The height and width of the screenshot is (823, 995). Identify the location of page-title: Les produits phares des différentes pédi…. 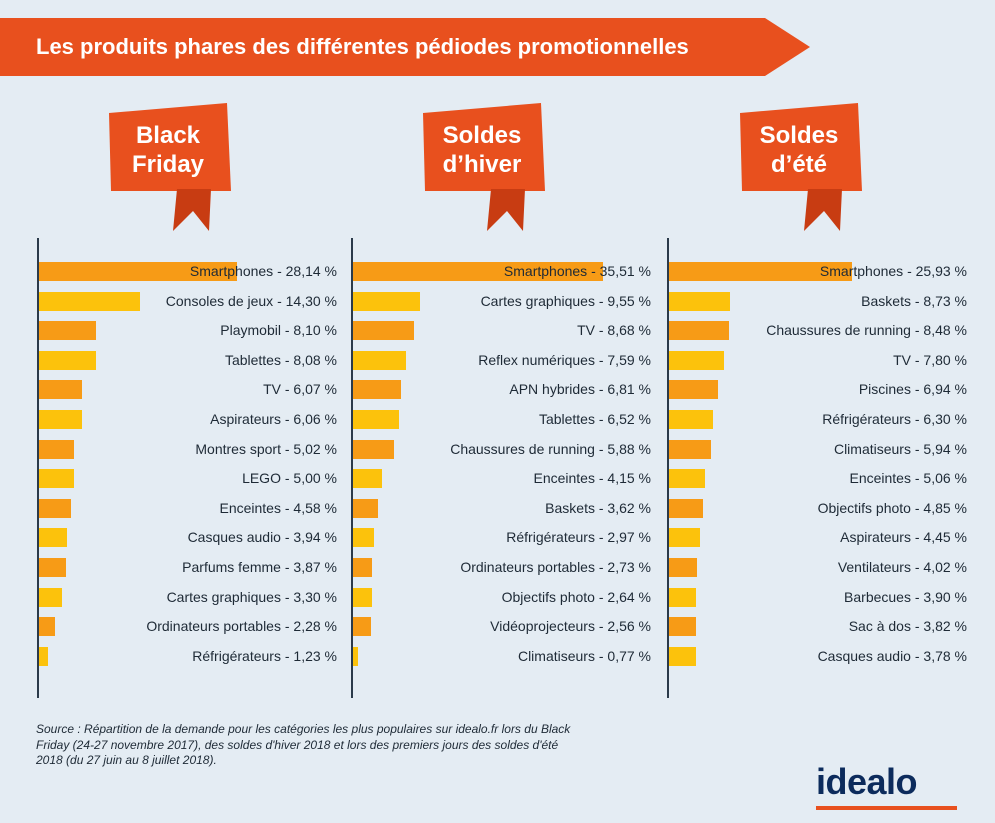
(362, 46).